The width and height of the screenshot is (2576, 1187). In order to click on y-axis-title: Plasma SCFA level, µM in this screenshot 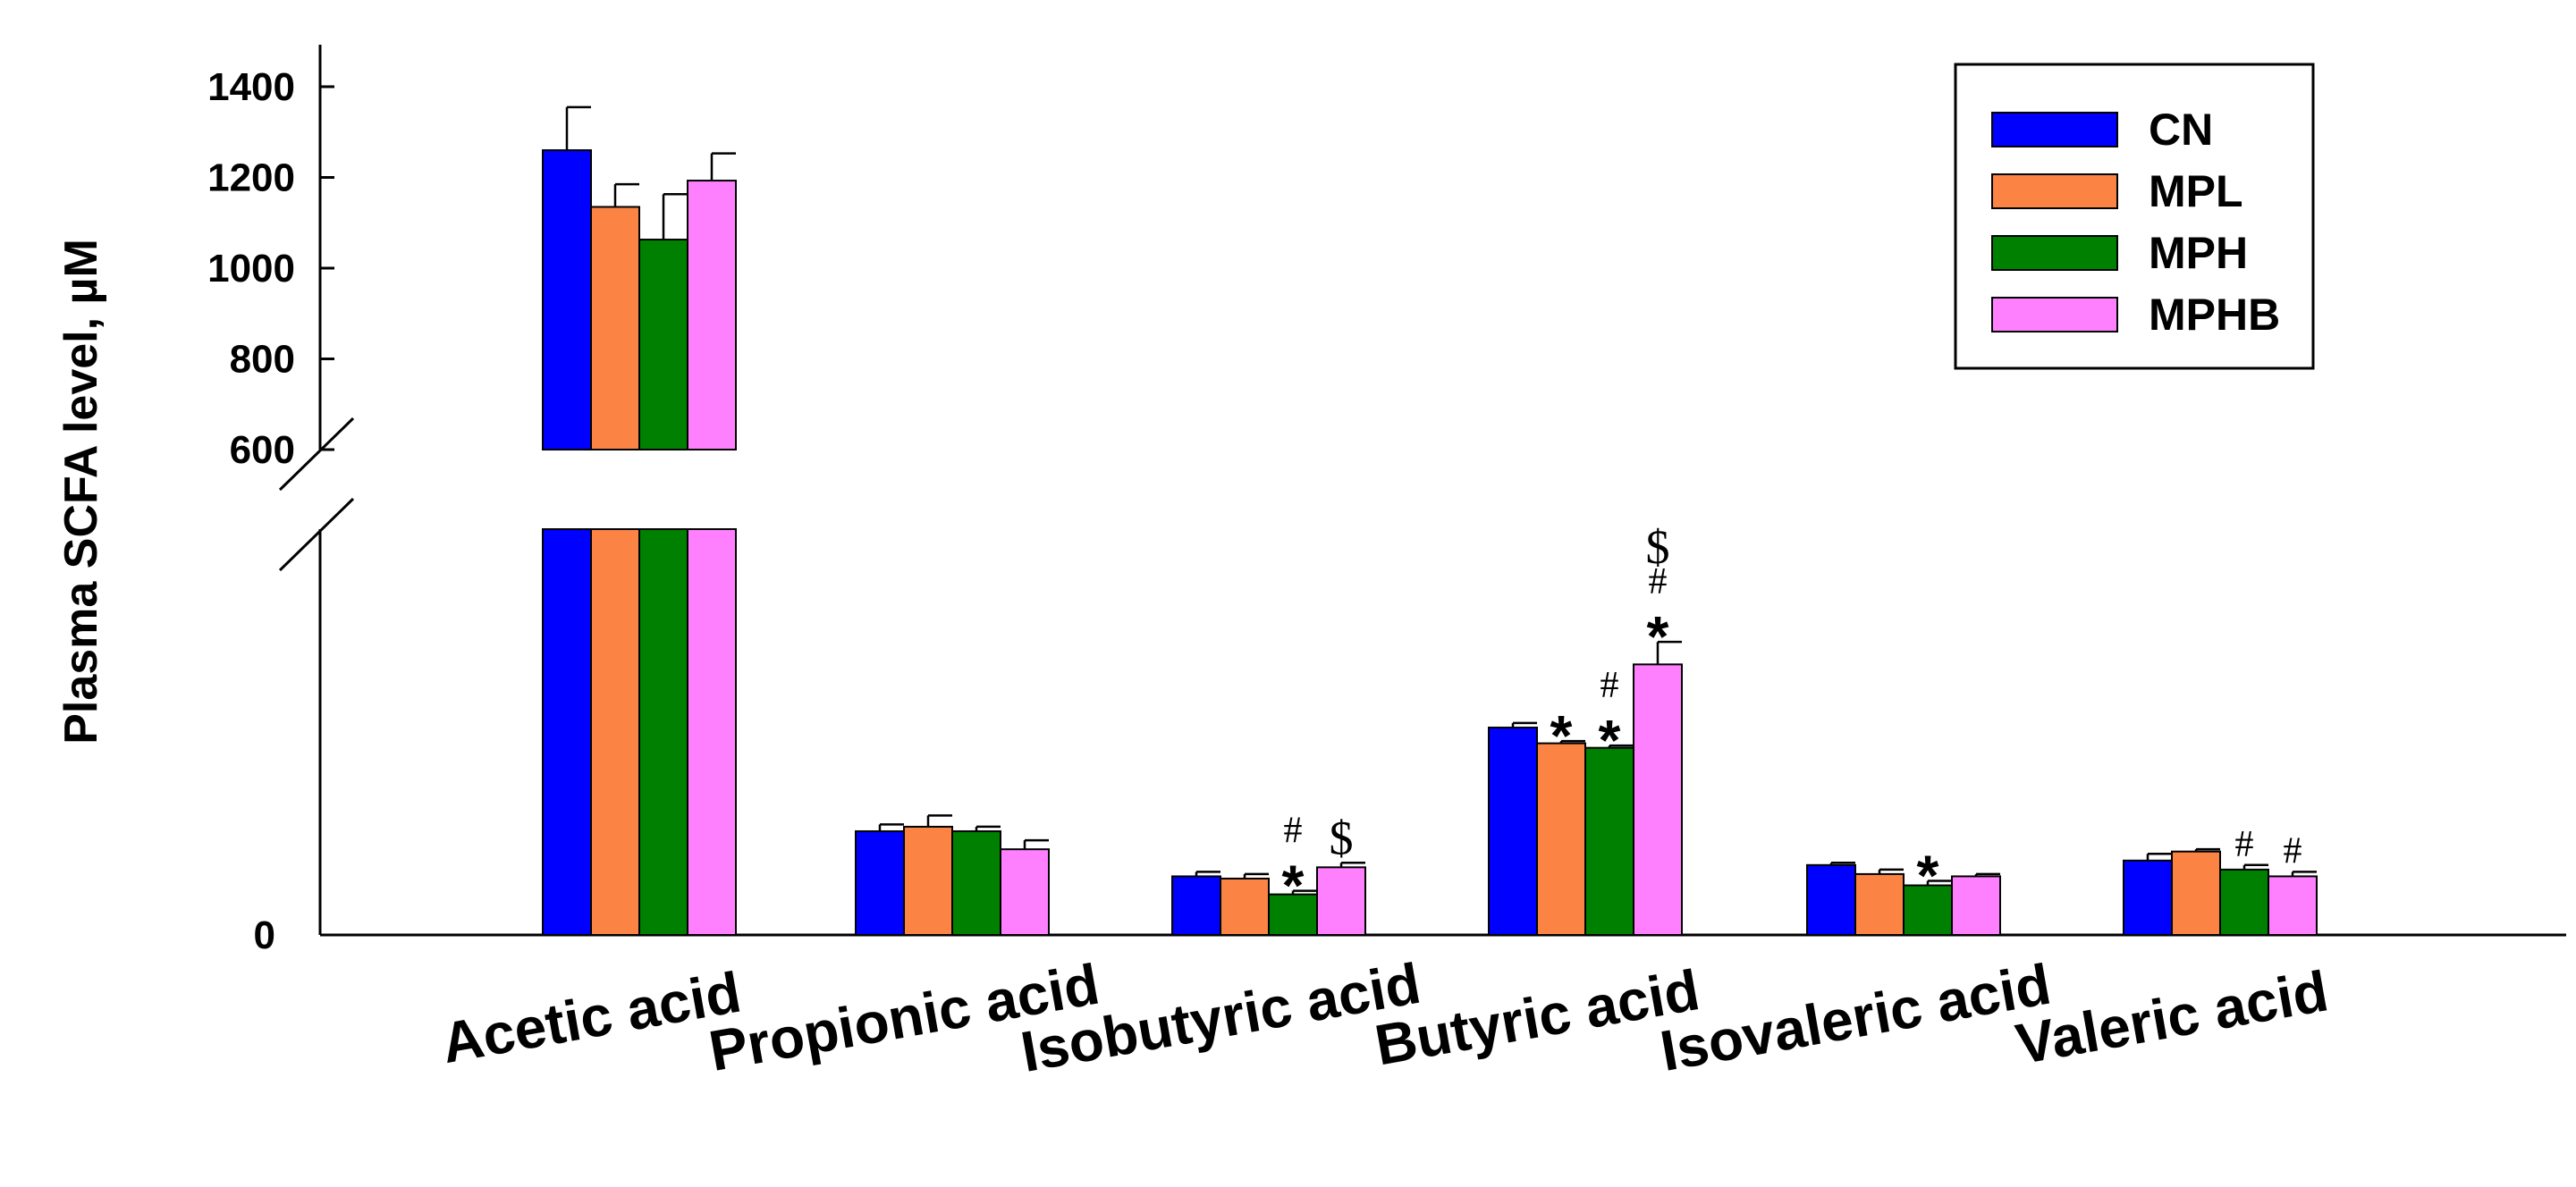, I will do `click(81, 492)`.